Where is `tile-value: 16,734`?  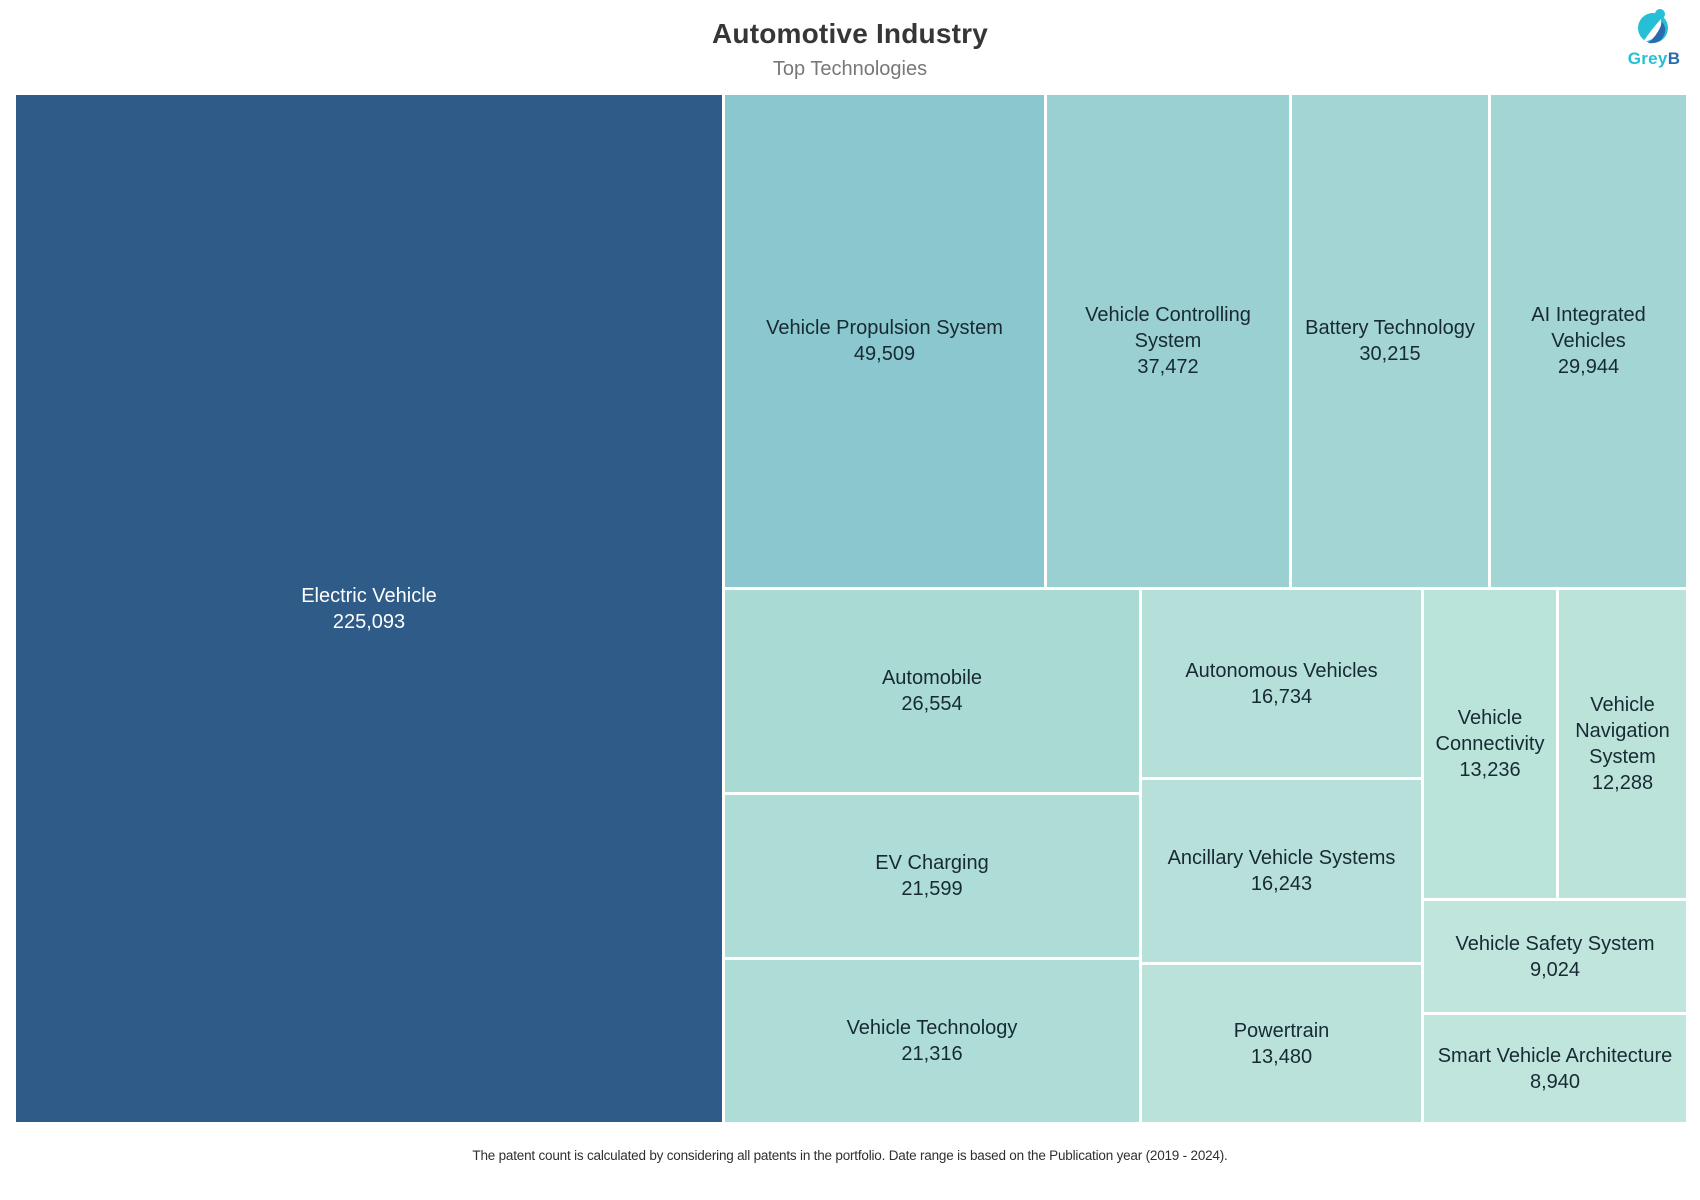
tile-value: 16,734 is located at coordinates (1281, 696).